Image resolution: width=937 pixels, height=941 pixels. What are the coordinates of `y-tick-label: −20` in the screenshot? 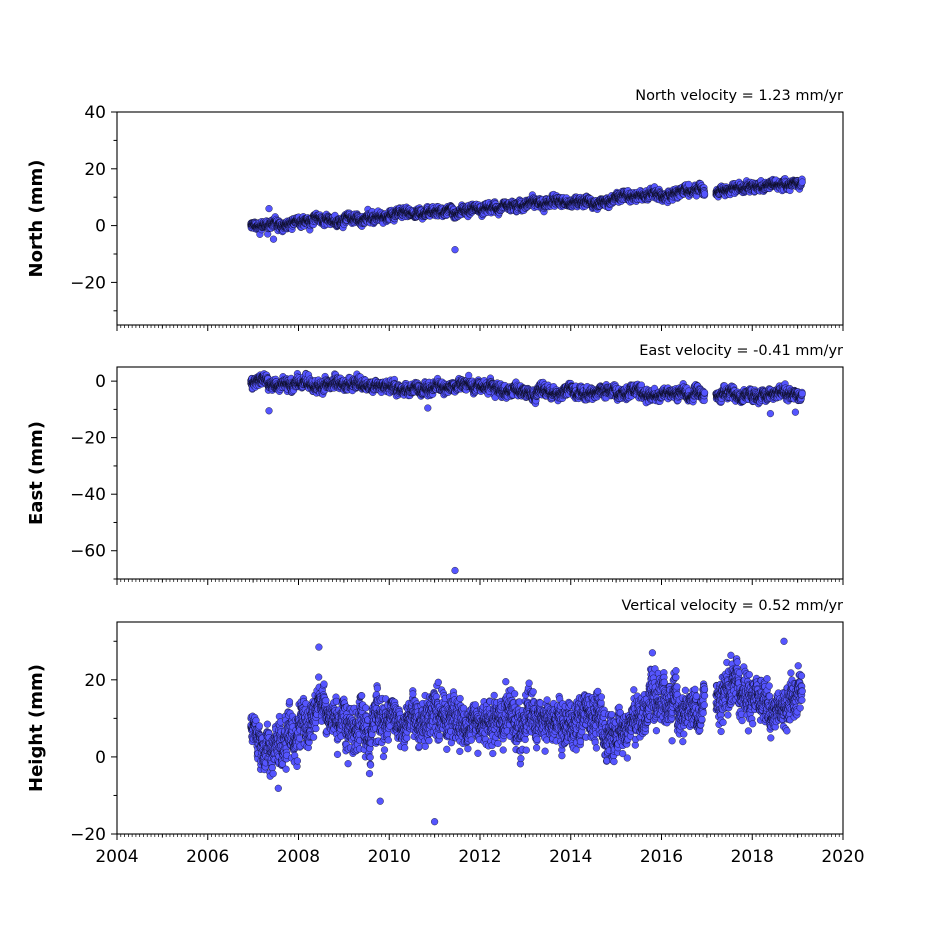 It's located at (88, 283).